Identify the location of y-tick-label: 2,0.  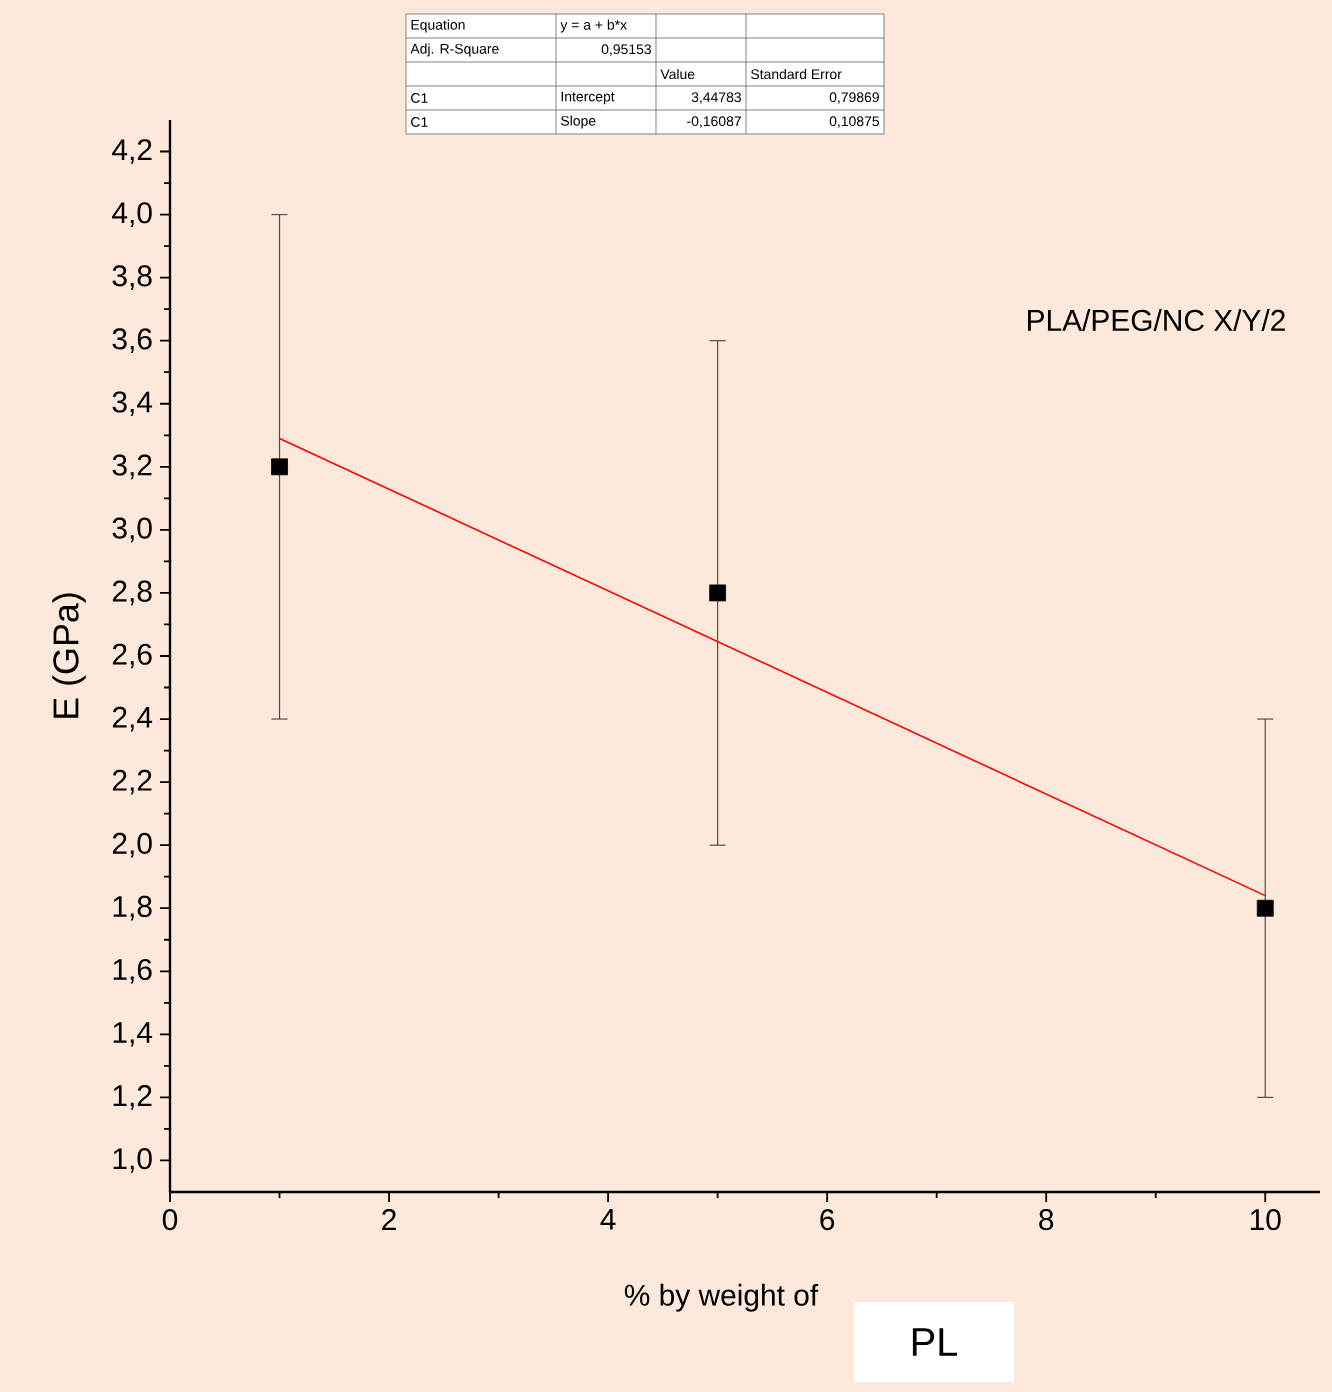
(132, 845).